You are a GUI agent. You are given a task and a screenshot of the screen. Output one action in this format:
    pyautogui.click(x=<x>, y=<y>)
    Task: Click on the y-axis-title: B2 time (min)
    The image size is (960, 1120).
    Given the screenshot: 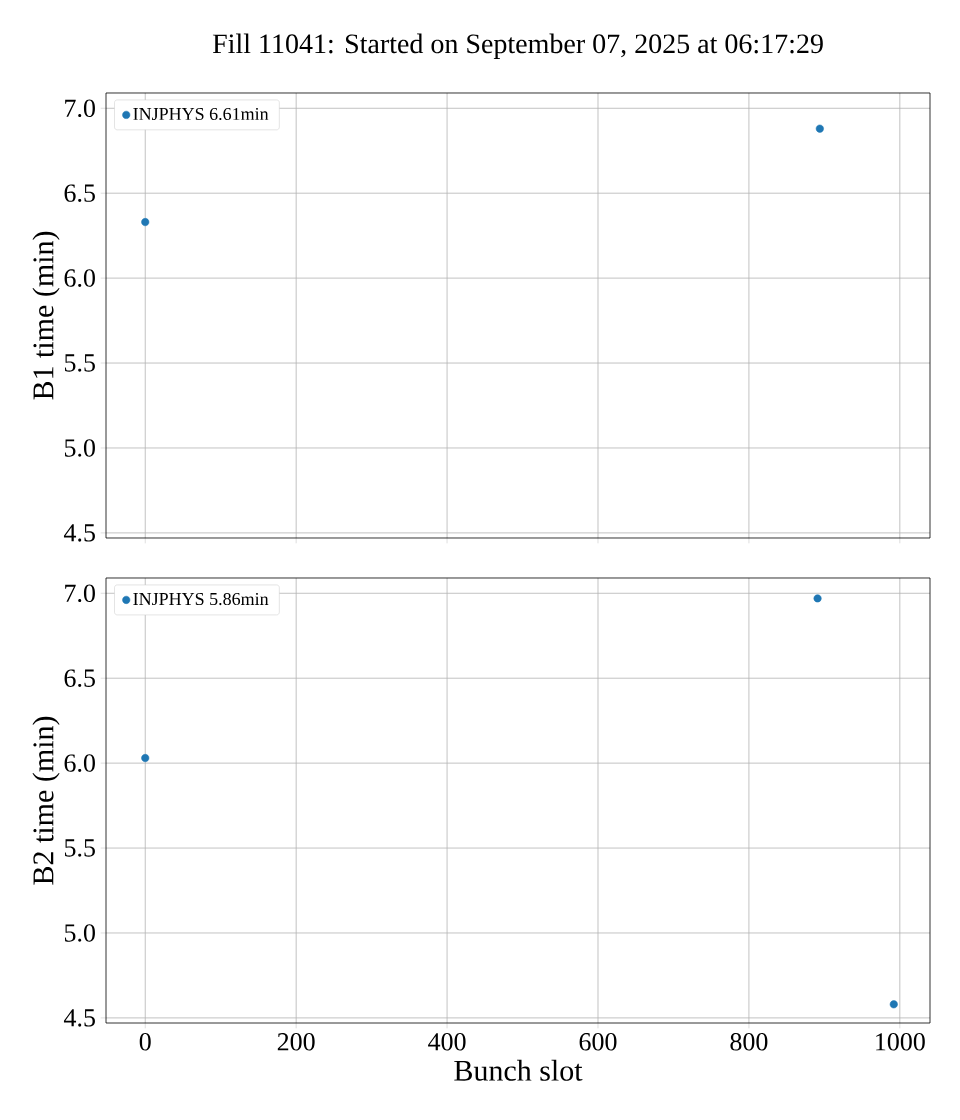 What is the action you would take?
    pyautogui.click(x=46, y=800)
    